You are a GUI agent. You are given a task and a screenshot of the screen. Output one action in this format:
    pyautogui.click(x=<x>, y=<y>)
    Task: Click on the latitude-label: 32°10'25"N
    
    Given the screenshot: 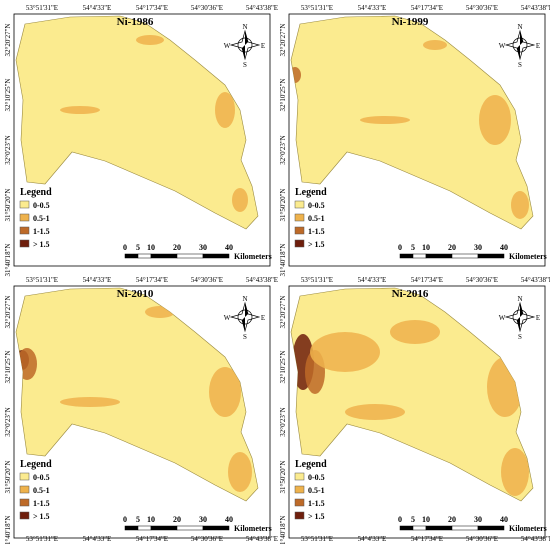 What is the action you would take?
    pyautogui.click(x=283, y=367)
    